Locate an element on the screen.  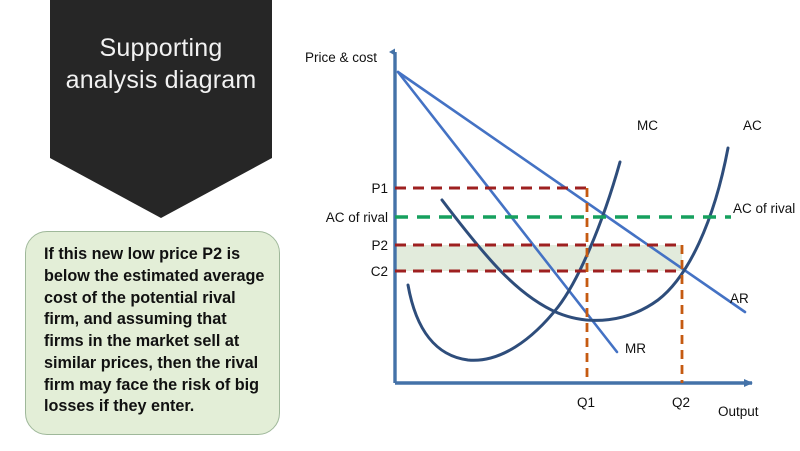
tick-label-q2: Q2 is located at coordinates (681, 402).